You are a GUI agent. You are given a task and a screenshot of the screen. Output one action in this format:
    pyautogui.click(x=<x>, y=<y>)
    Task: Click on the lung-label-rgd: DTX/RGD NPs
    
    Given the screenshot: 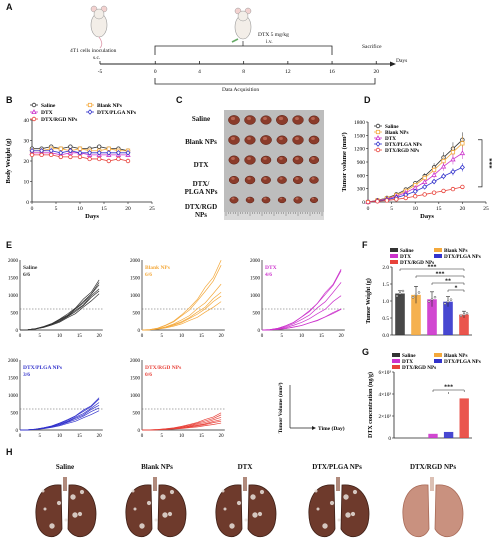 What is the action you would take?
    pyautogui.click(x=433, y=467)
    